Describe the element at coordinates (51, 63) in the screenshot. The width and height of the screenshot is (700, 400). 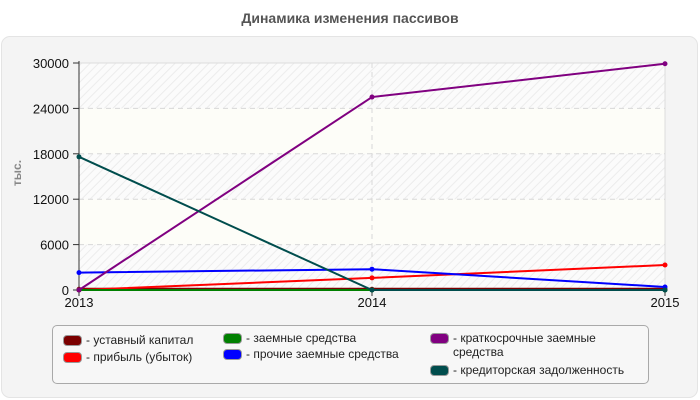
I see `y-tick-label: 30000` at that location.